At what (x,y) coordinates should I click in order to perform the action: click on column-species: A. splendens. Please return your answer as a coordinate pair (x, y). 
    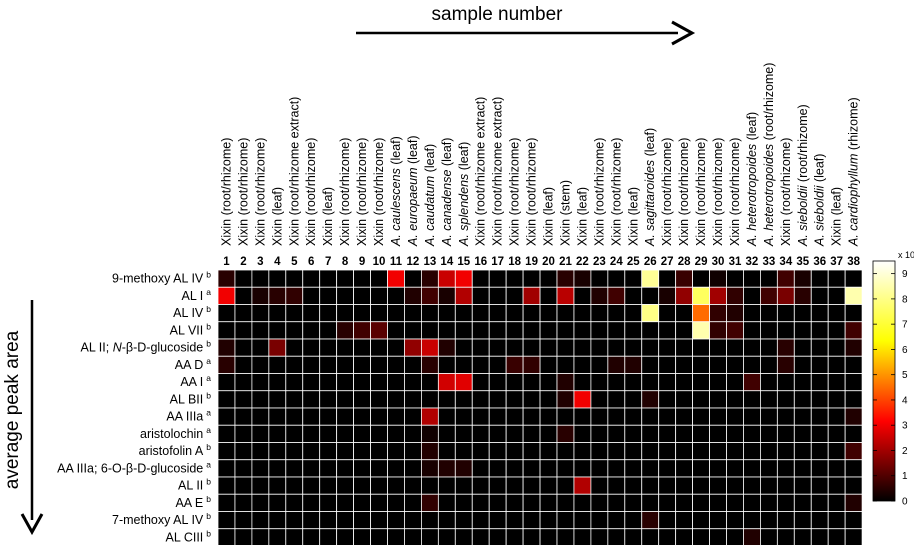
    Looking at the image, I should click on (464, 210).